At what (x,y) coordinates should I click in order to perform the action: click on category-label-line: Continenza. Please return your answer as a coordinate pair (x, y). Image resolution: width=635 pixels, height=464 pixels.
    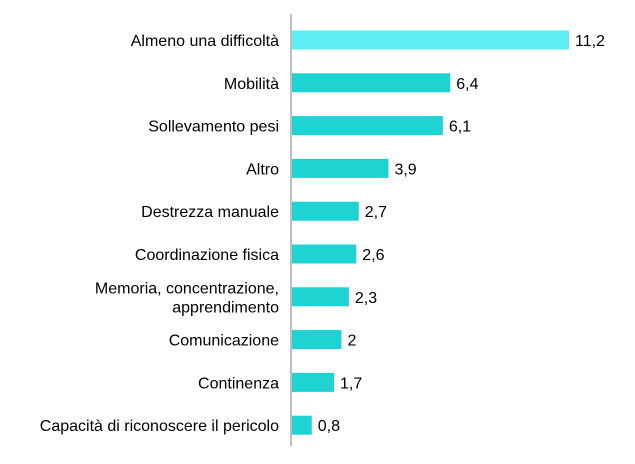
    Looking at the image, I should click on (238, 383).